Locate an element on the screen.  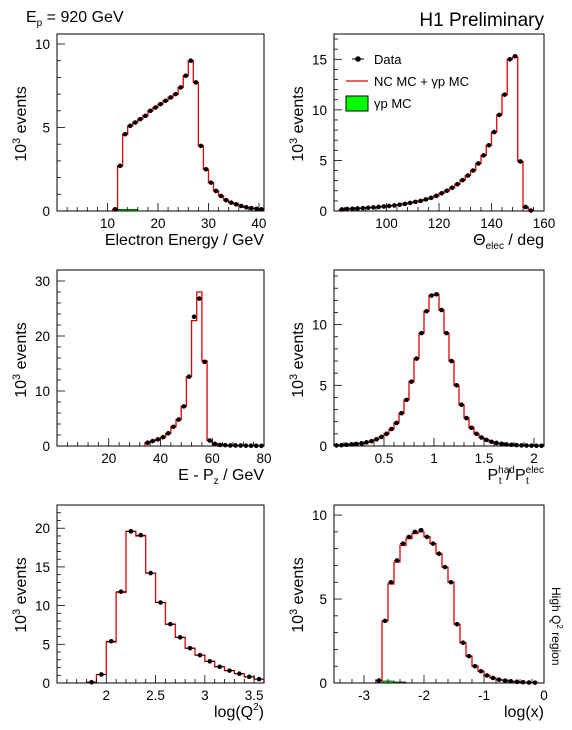
x-axis-label: E - Pz / GeV is located at coordinates (221, 477).